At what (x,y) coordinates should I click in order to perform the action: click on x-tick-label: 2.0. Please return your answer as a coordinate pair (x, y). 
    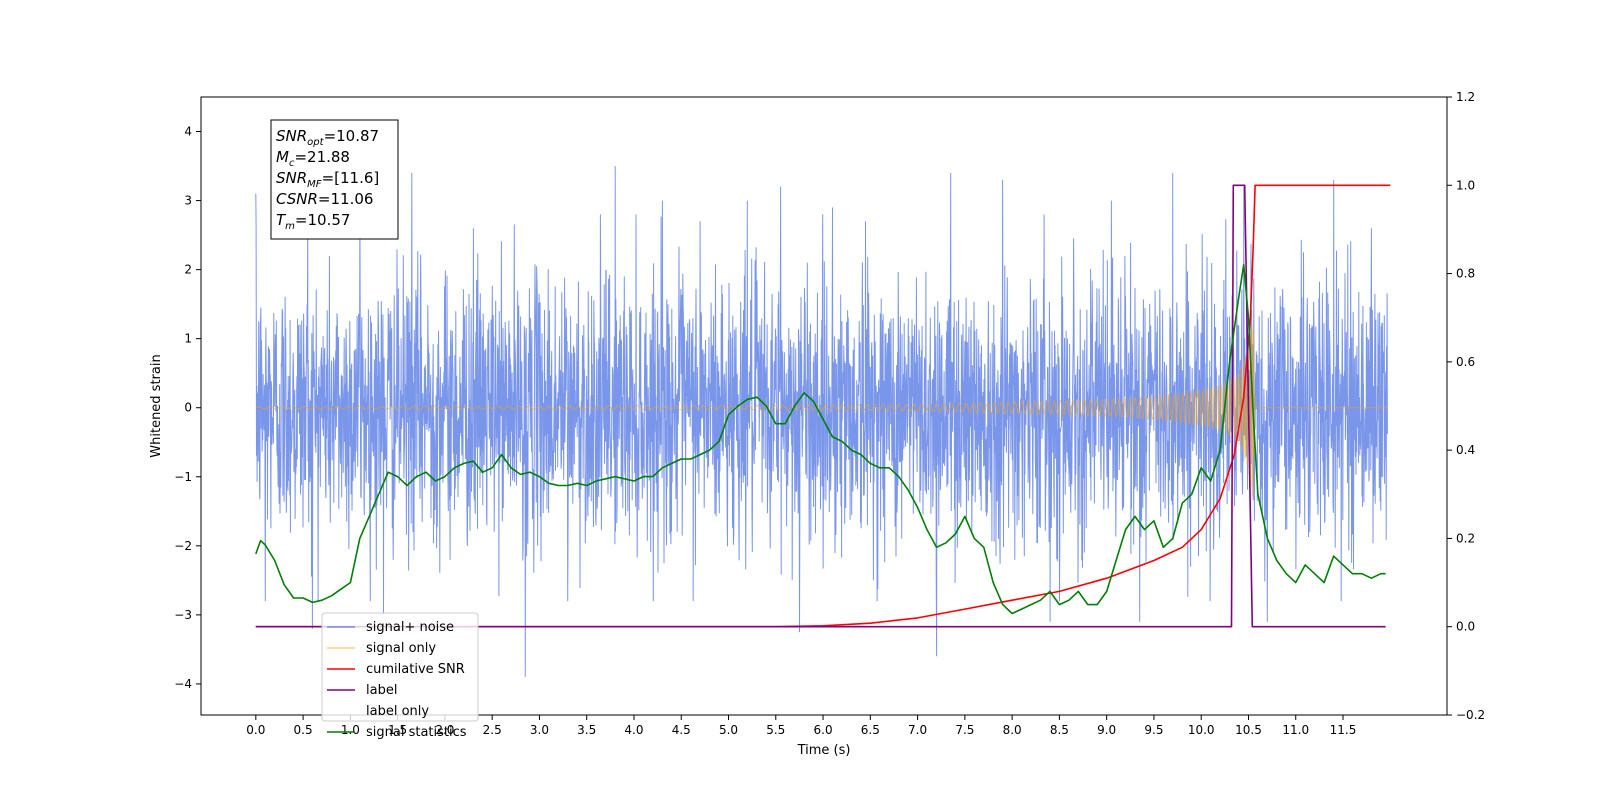
    Looking at the image, I should click on (444, 730).